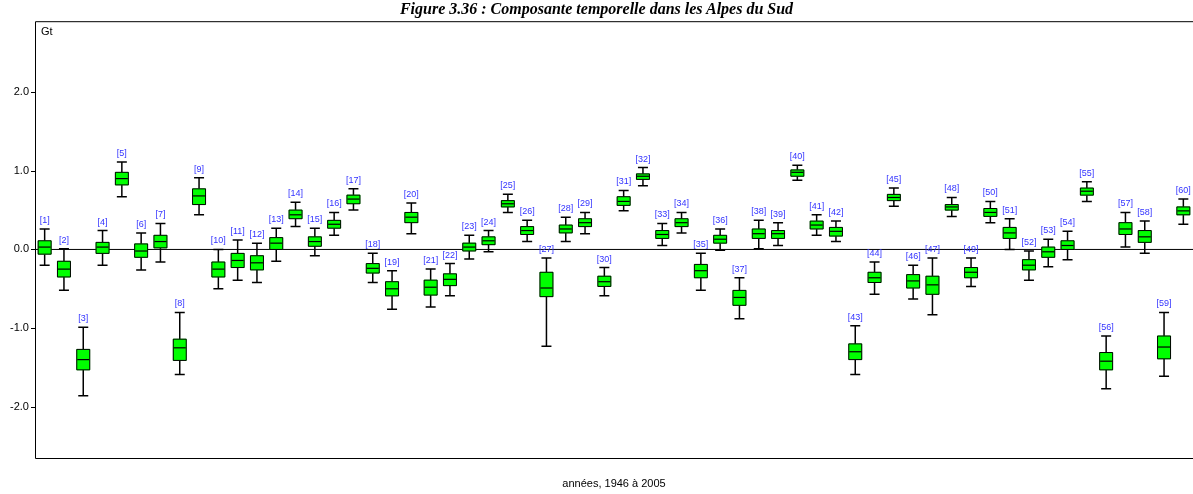 Image resolution: width=1193 pixels, height=494 pixels. What do you see at coordinates (44, 219) in the screenshot?
I see `annotation: [1]` at bounding box center [44, 219].